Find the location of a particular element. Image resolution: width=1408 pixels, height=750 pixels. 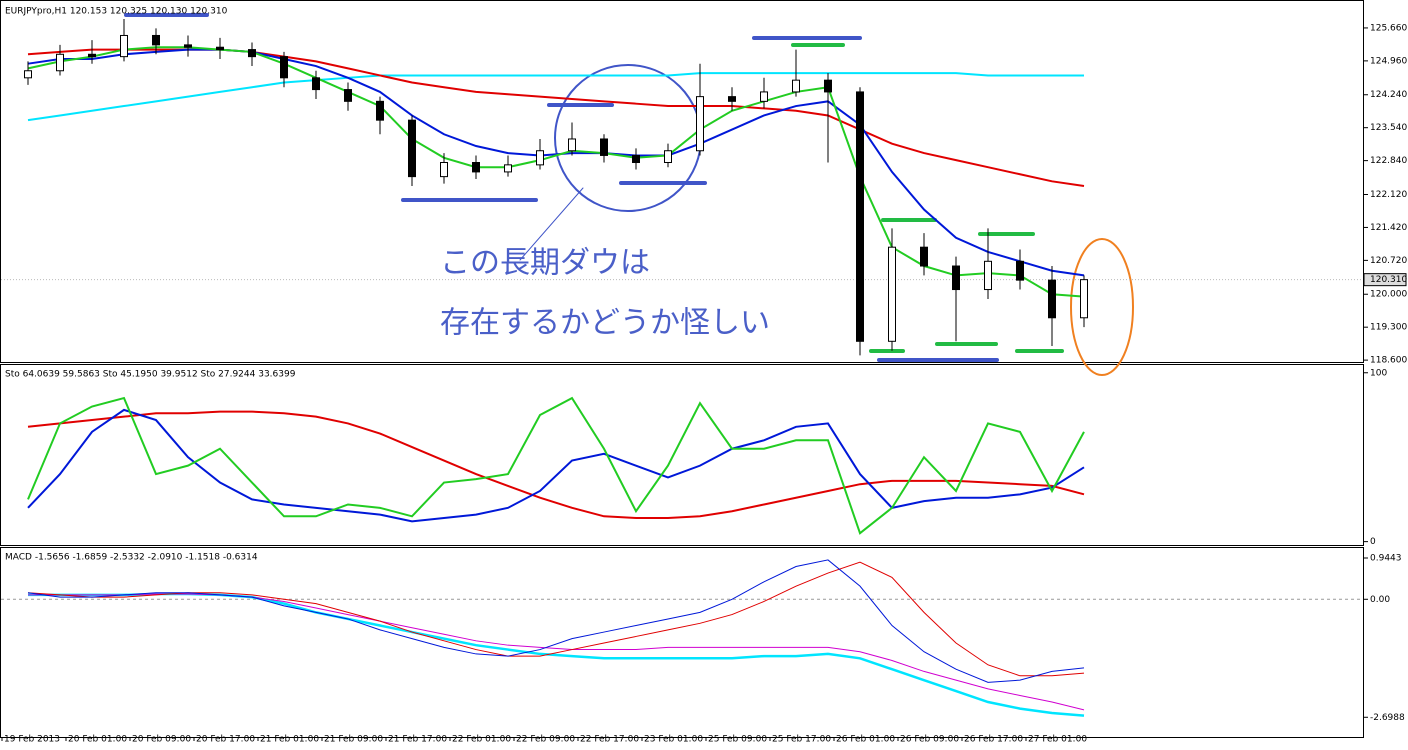

x-tick-label: 21 Feb 09:00 is located at coordinates (353, 740).